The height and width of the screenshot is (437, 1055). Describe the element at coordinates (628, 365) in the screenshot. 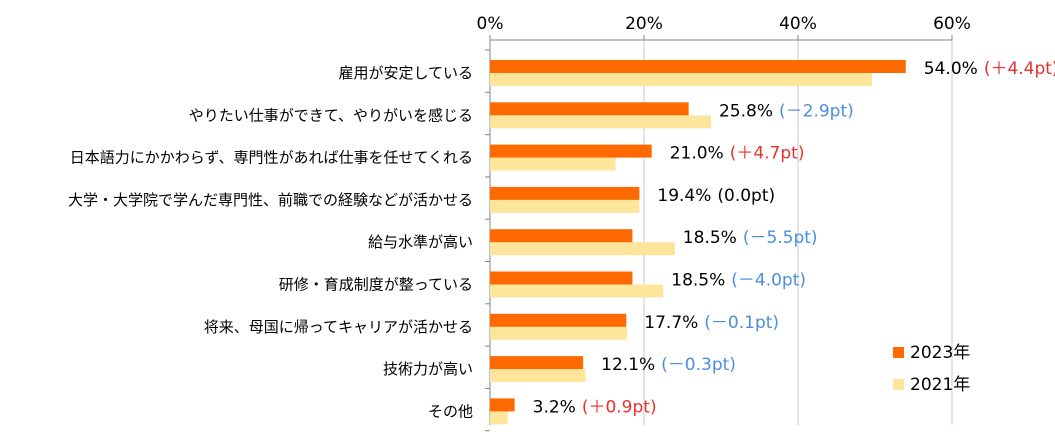

I see `value-label: 12.1%` at that location.